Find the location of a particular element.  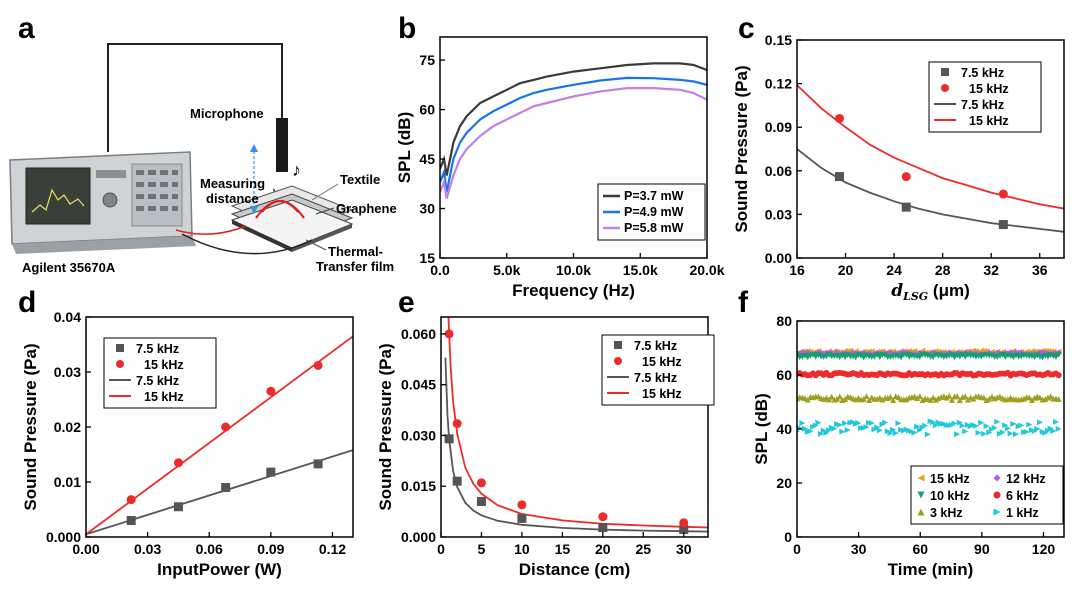

x-tick-label: 0.12 is located at coordinates (332, 549).